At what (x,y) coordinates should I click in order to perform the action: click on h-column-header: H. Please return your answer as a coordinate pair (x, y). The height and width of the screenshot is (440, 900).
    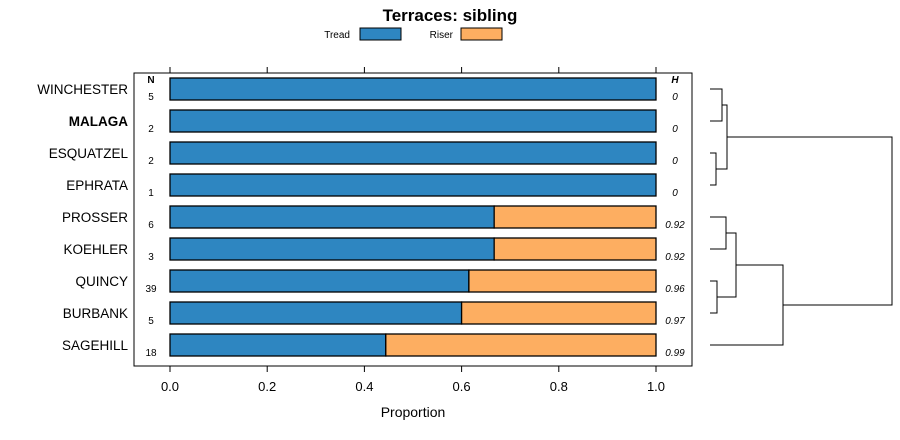
    Looking at the image, I should click on (675, 80).